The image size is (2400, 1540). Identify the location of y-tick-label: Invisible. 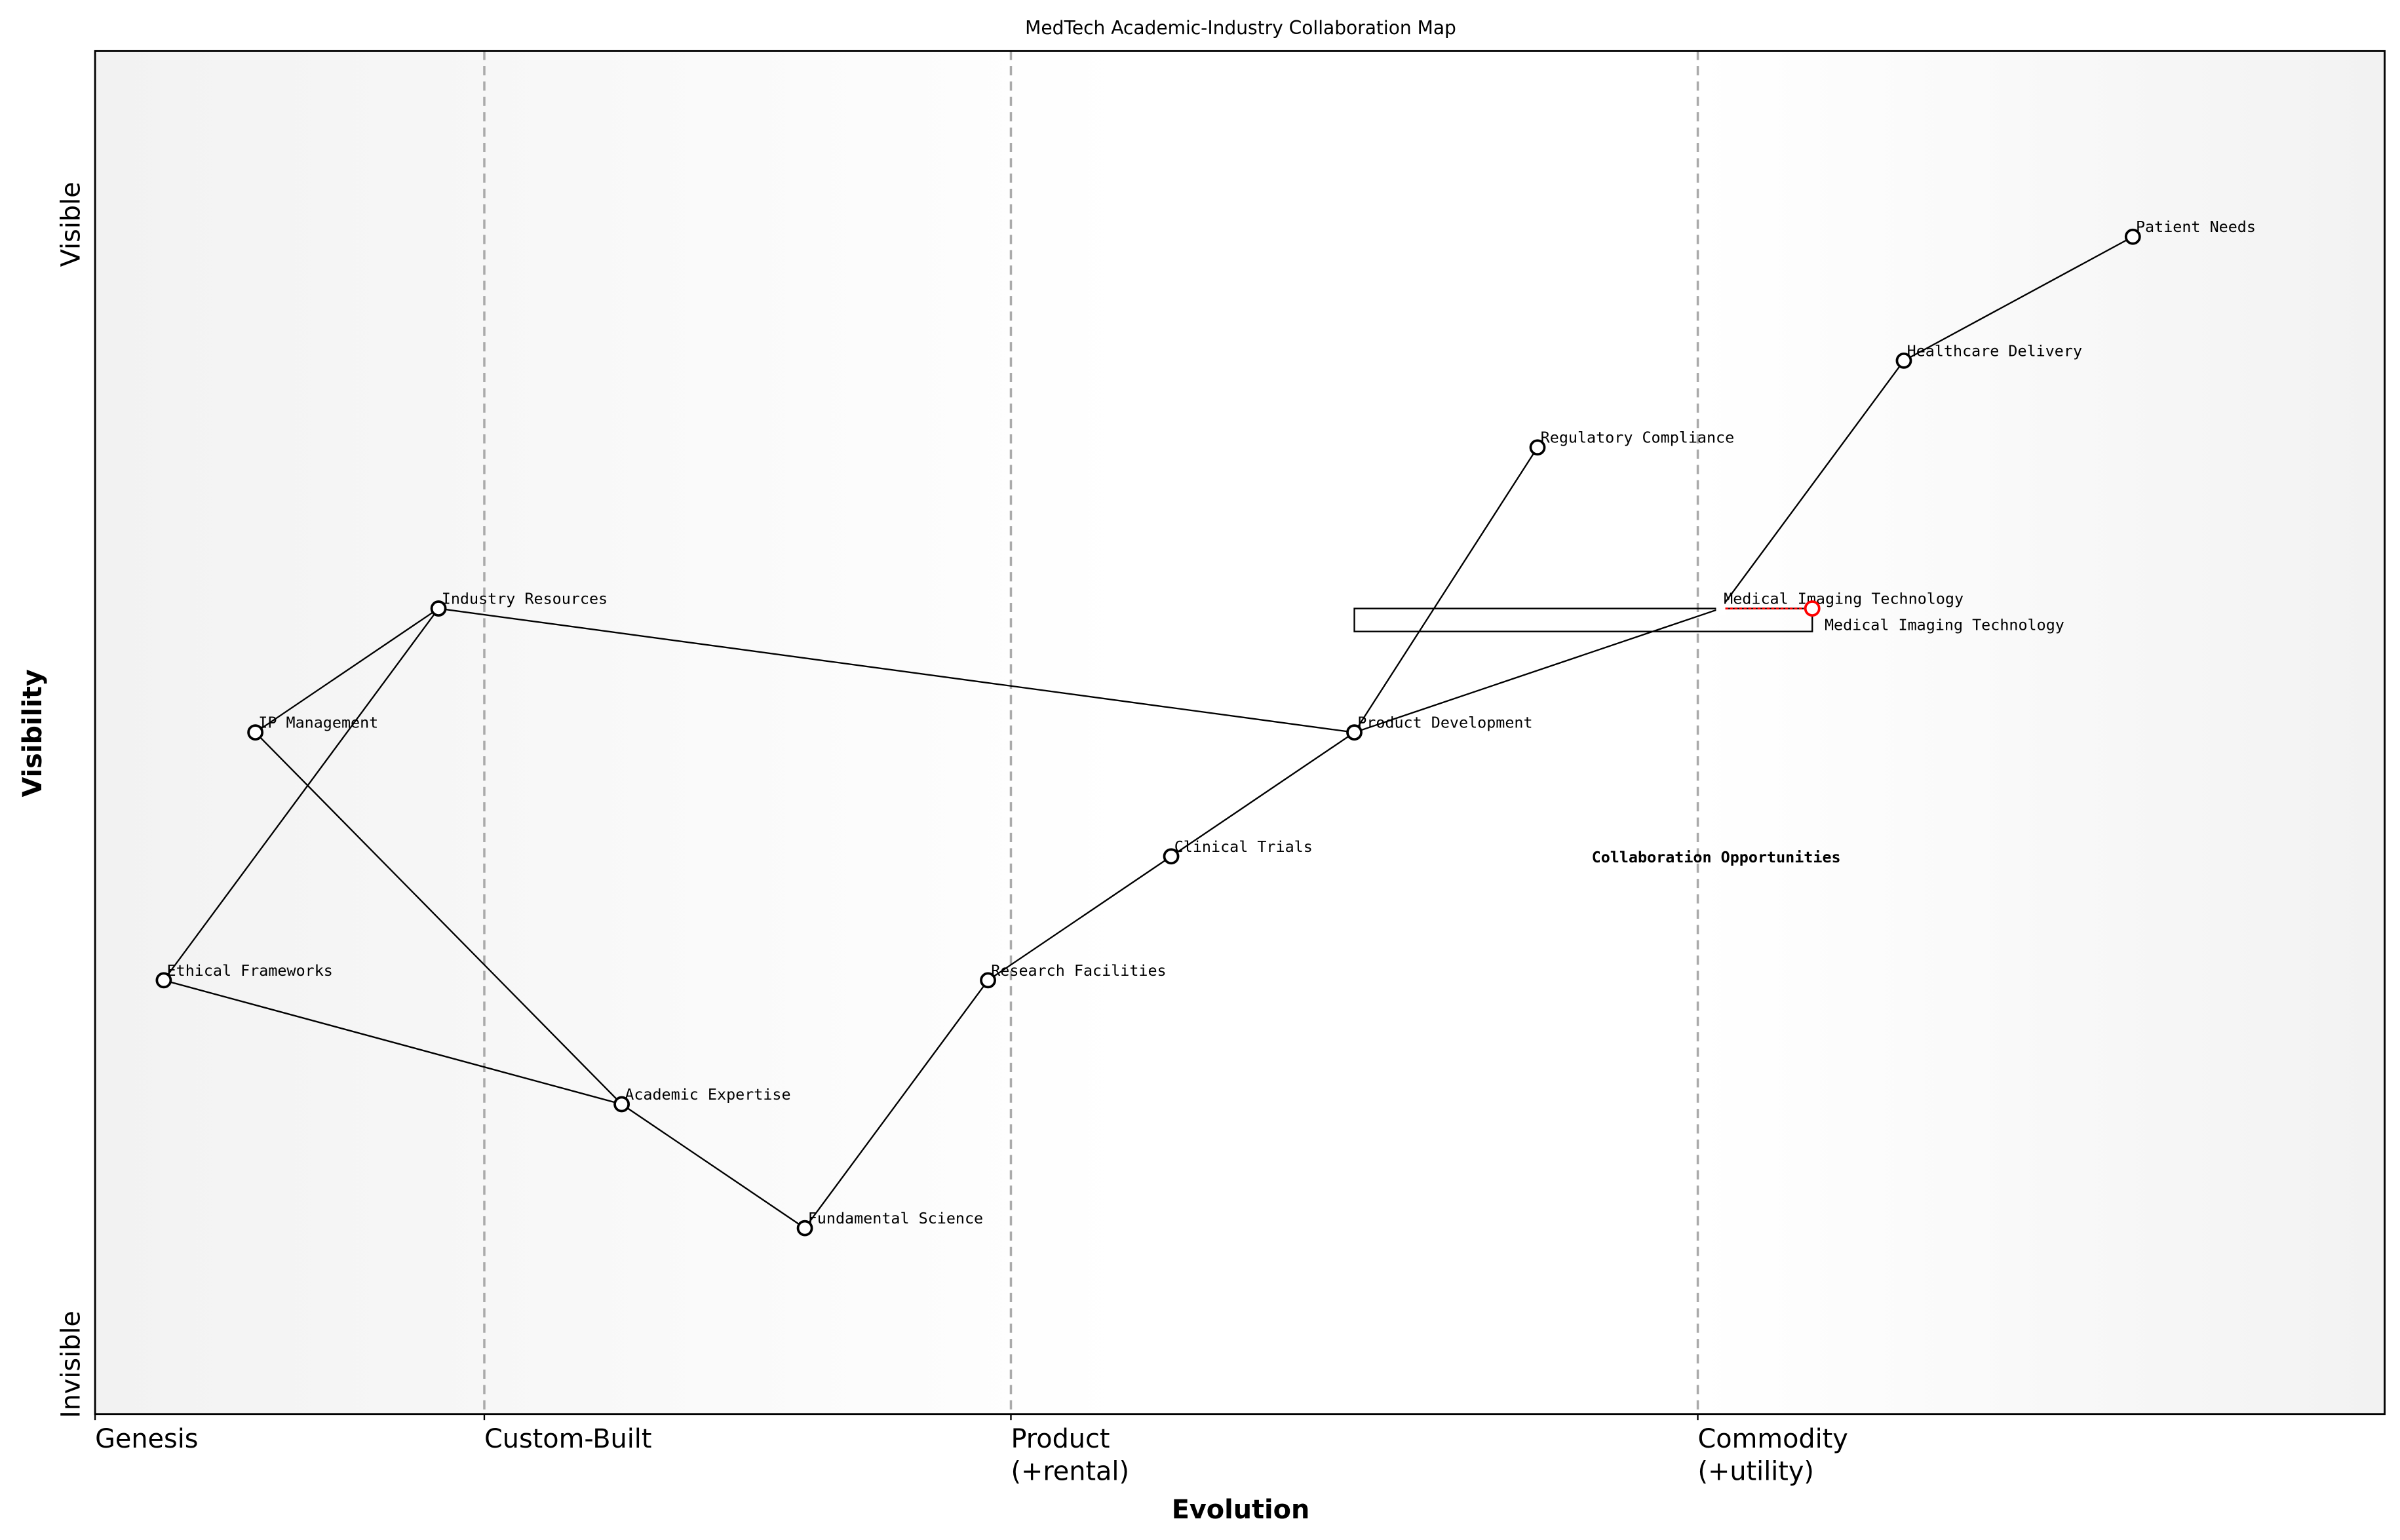
(71, 1364).